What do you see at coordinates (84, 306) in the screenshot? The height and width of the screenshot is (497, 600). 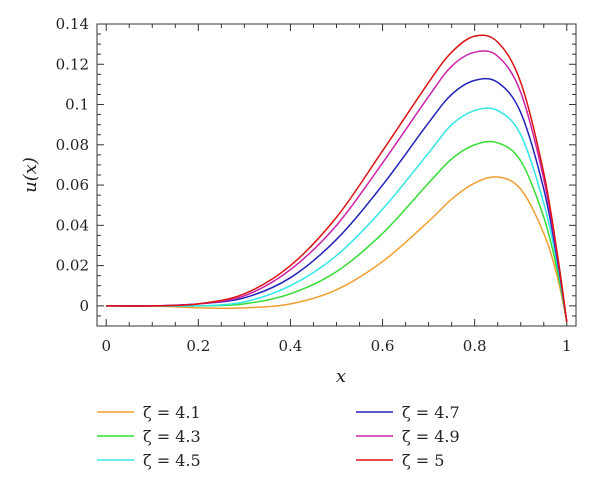 I see `y-tick-label: 0` at bounding box center [84, 306].